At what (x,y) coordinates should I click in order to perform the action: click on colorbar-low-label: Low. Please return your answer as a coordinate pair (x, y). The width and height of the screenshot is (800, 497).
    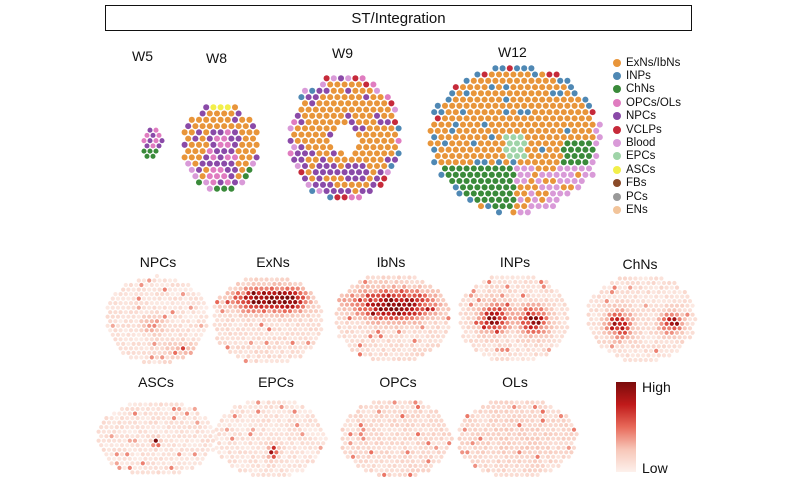
    Looking at the image, I should click on (655, 468).